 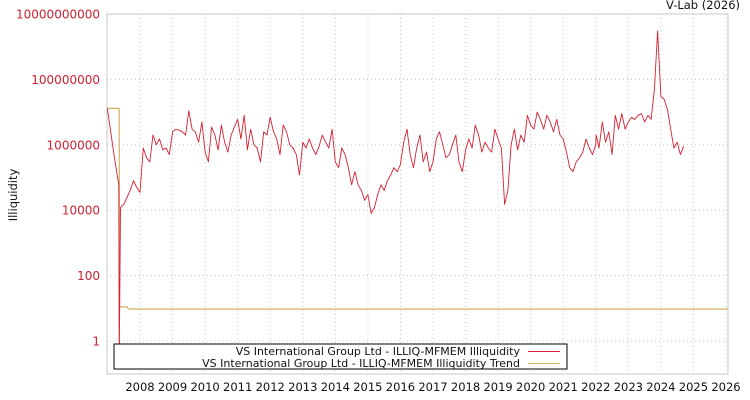 I want to click on x-tick-label: 2012, so click(x=270, y=387).